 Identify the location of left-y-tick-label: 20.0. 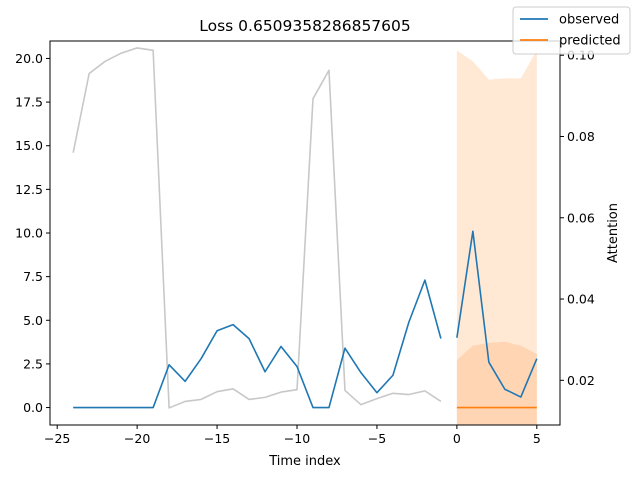
(29, 58).